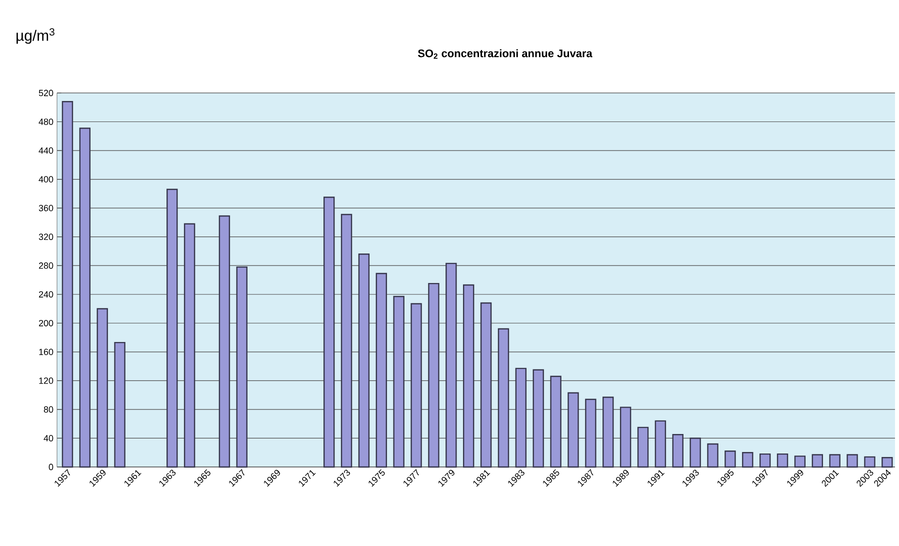 The image size is (899, 546). Describe the element at coordinates (46, 121) in the screenshot. I see `y-tick-label: 480` at that location.